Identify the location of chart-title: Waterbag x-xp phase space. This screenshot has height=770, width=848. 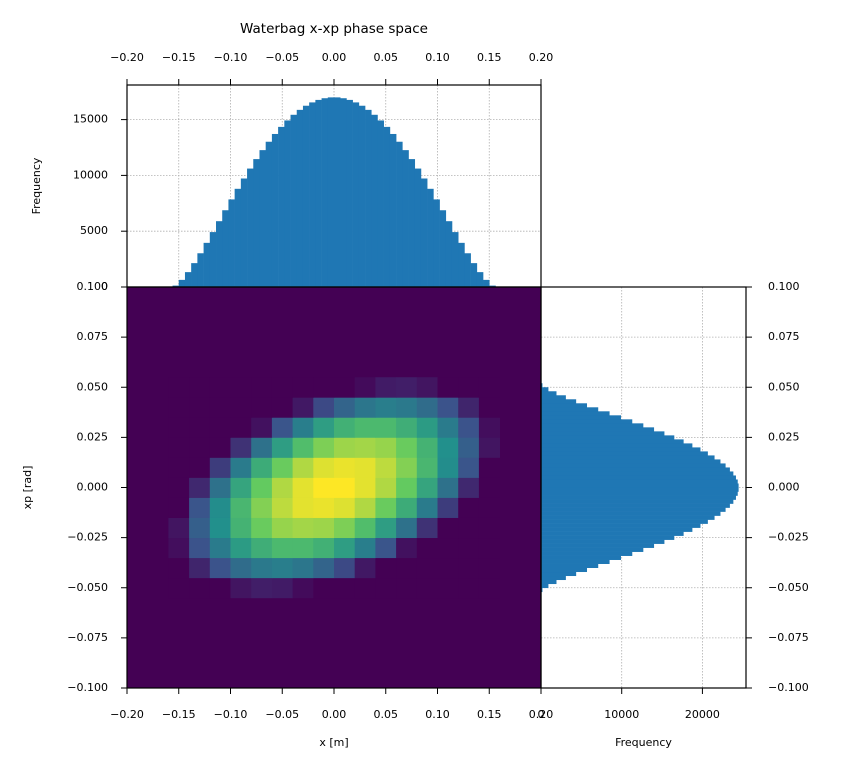
(334, 29).